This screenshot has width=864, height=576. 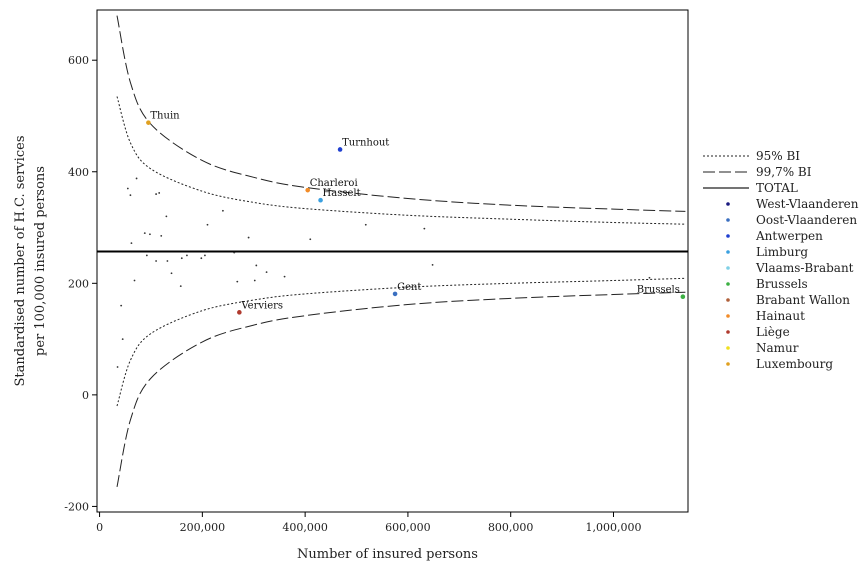 I want to click on ci95-upper-line, so click(x=401, y=160).